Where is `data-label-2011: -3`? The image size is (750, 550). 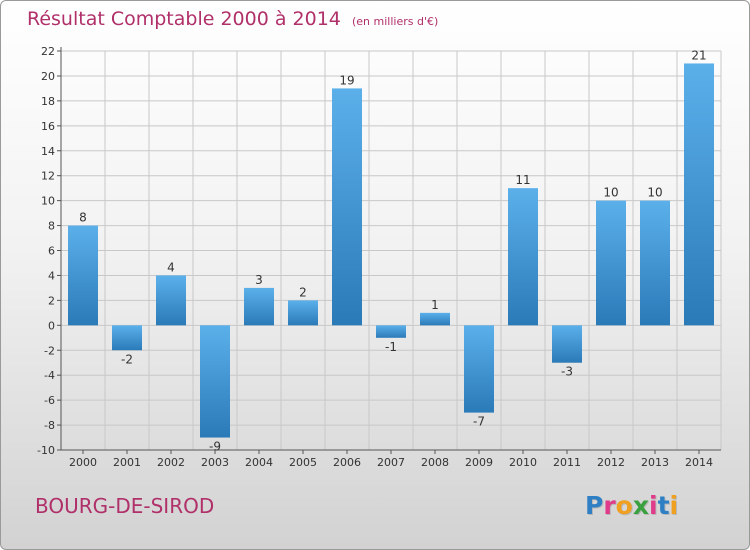
data-label-2011: -3 is located at coordinates (567, 372).